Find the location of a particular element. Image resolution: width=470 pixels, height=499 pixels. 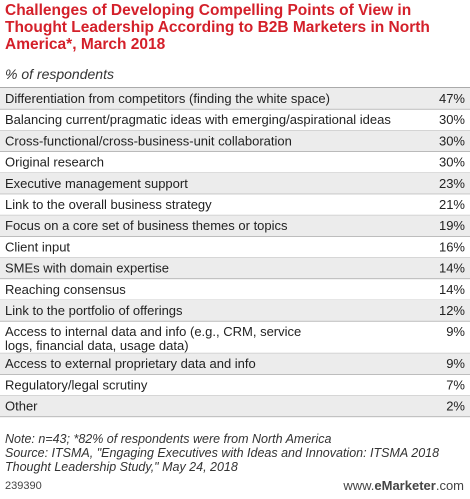

brand-name: eMarketer is located at coordinates (405, 485).